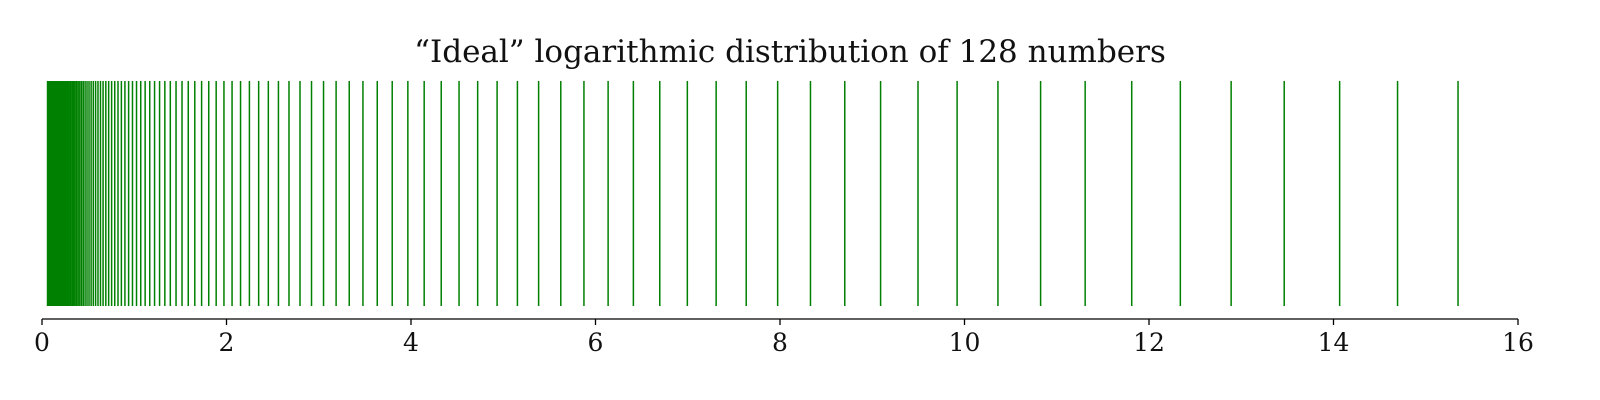  I want to click on x-tick-label: 2, so click(227, 342).